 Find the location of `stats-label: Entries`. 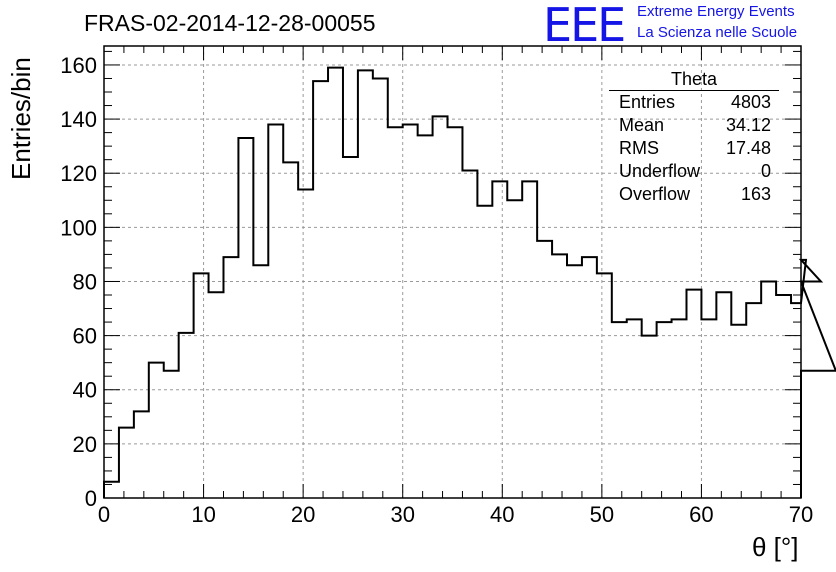

stats-label: Entries is located at coordinates (647, 102).